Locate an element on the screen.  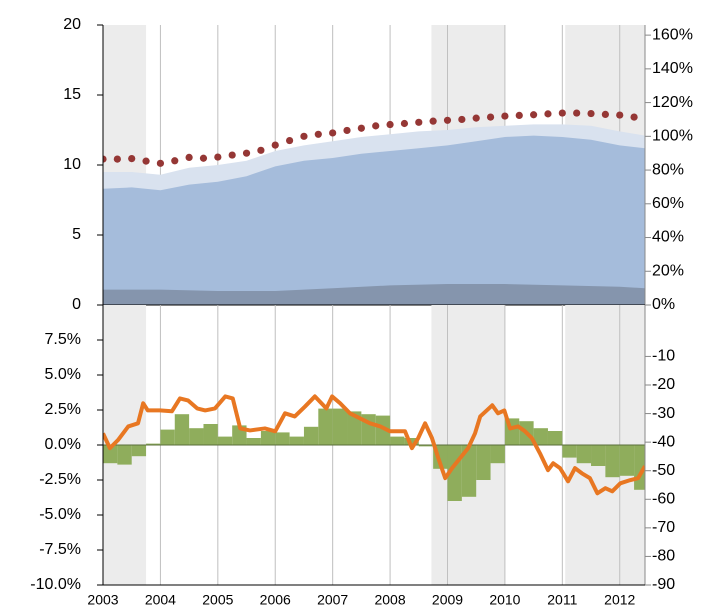
y-tick-label: 2.5% is located at coordinates (63, 409).